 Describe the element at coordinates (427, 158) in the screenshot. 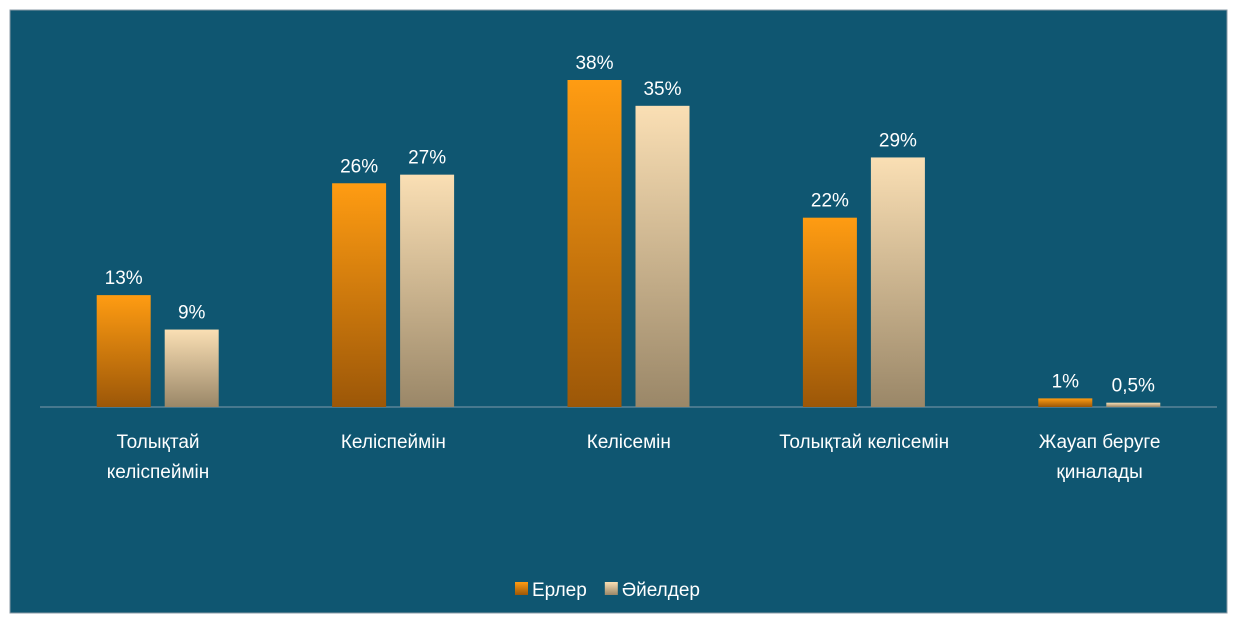

I see `value-label: 27%` at that location.